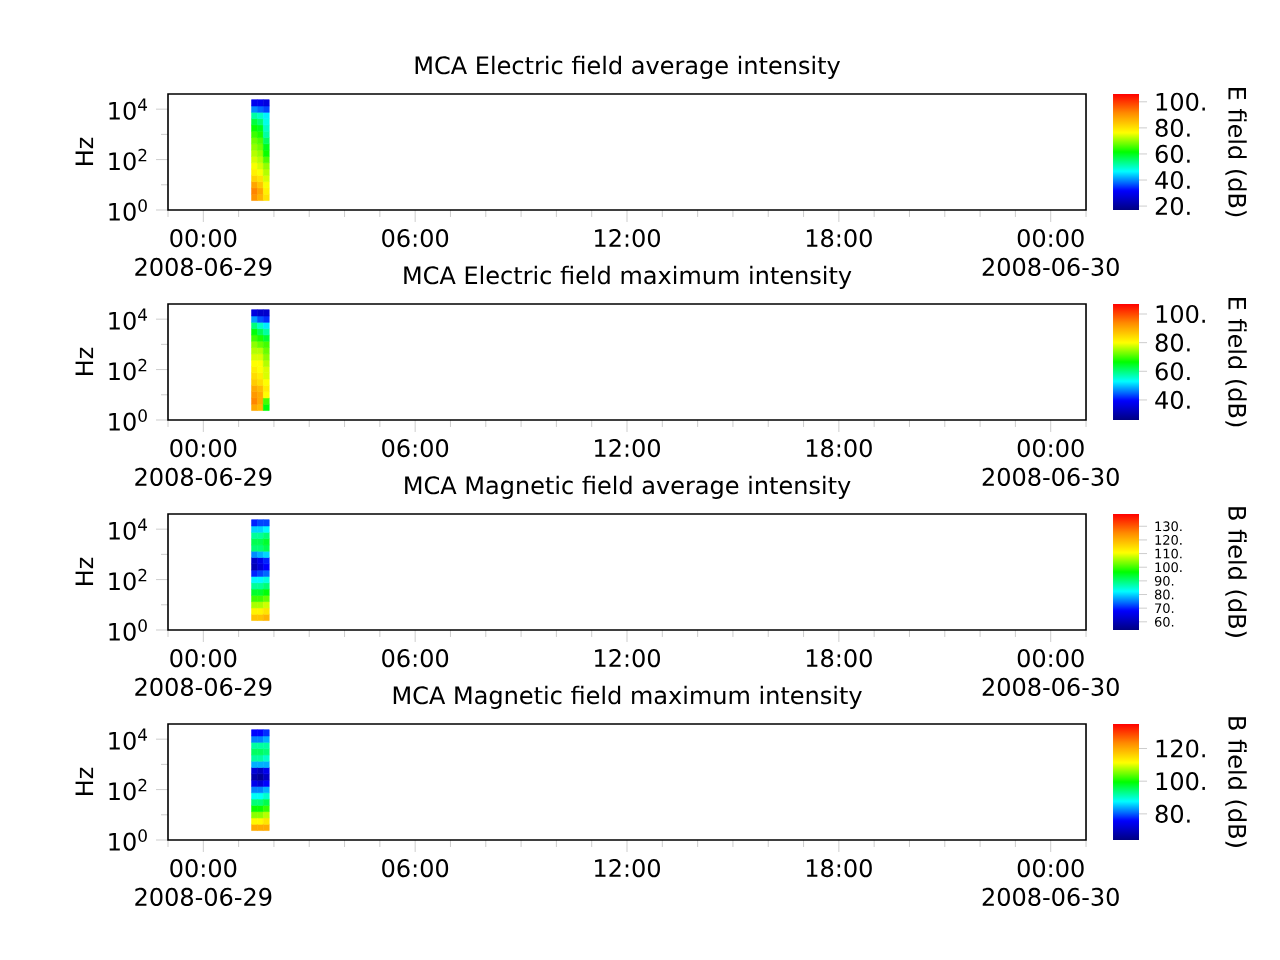  I want to click on y-axis-title: Hz, so click(84, 151).